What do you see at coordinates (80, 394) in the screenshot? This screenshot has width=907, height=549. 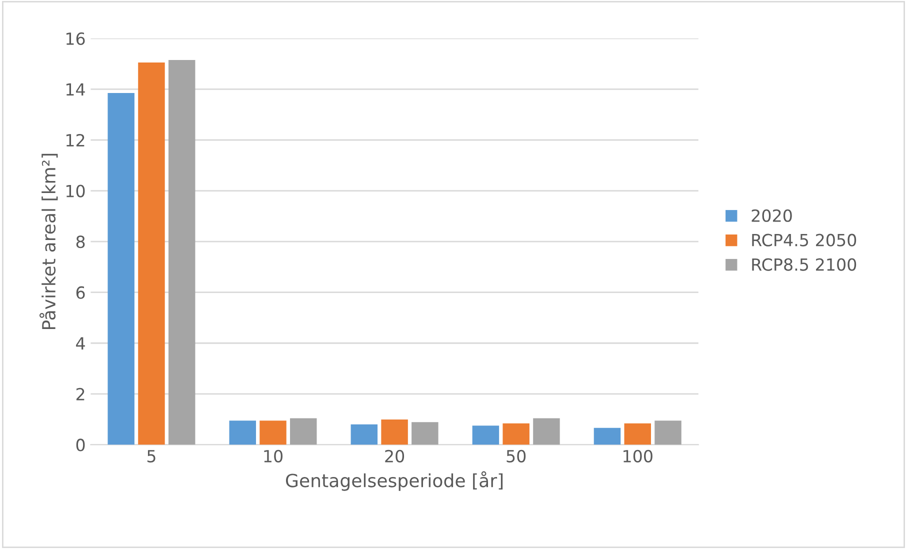 I see `y-tick-label: 2` at bounding box center [80, 394].